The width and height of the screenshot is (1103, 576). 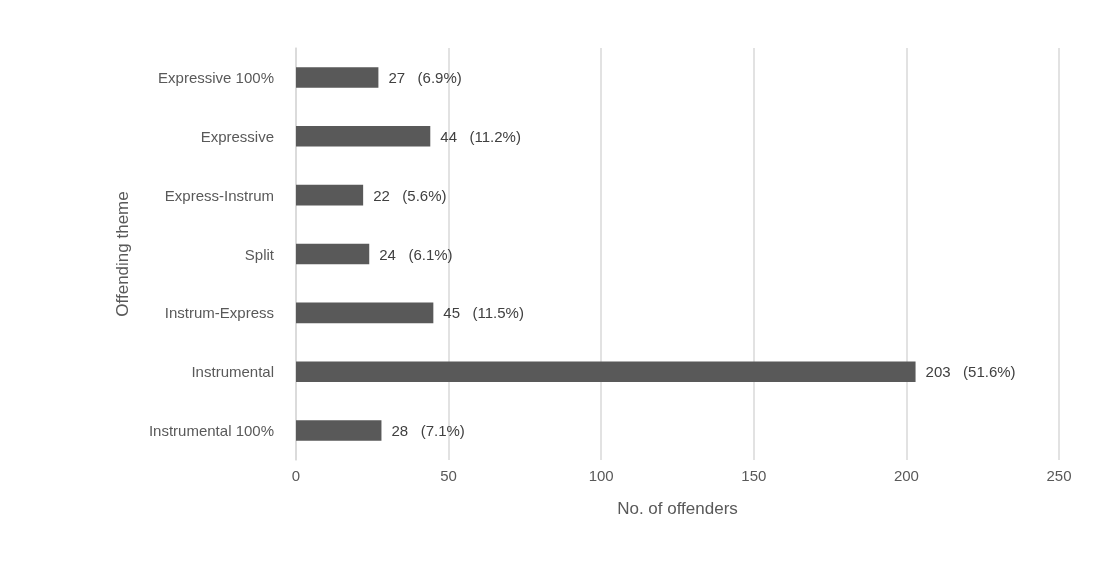 I want to click on x-tick-label: 100, so click(x=601, y=475).